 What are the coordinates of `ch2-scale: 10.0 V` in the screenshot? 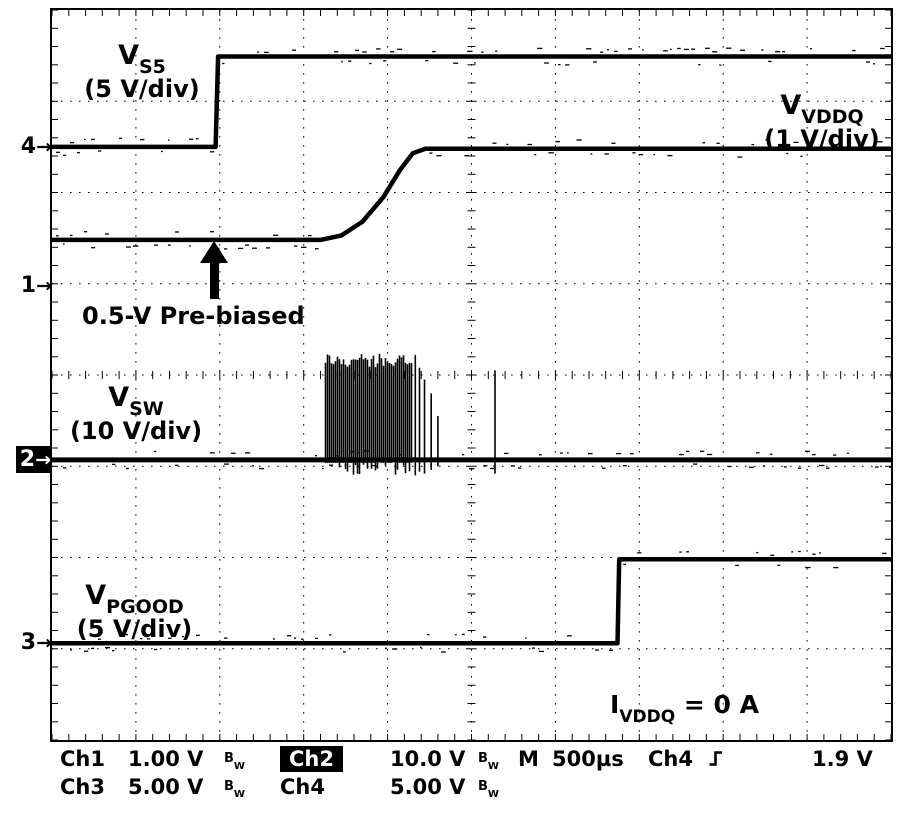 It's located at (428, 759).